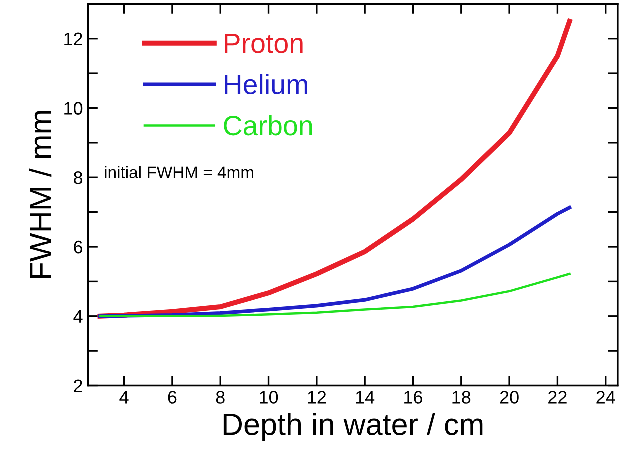 The image size is (621, 462). Describe the element at coordinates (268, 125) in the screenshot. I see `legend-label: Carbon` at that location.